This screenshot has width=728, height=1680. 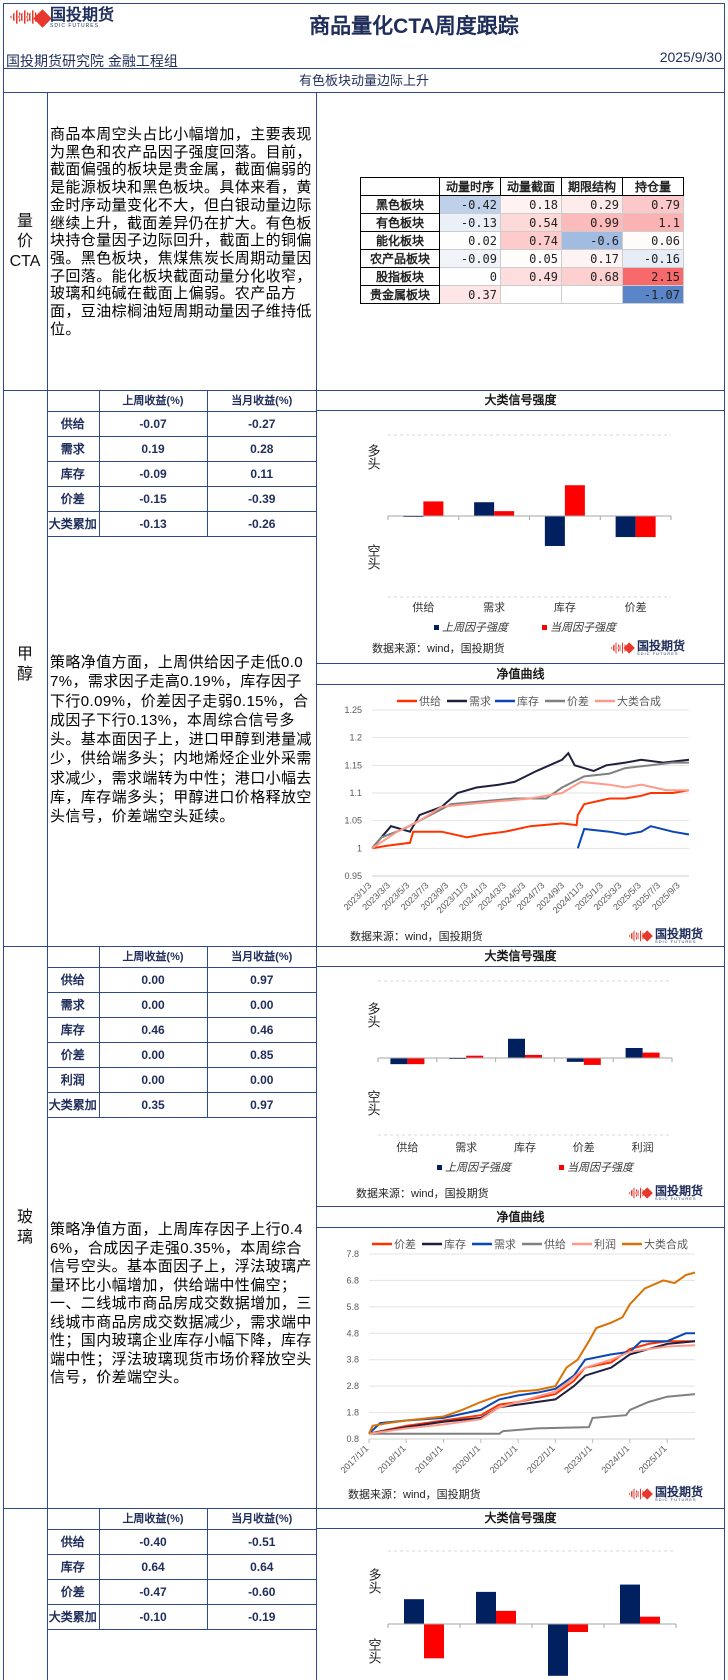 I want to click on logo-text: 国投期货, so click(x=82, y=15).